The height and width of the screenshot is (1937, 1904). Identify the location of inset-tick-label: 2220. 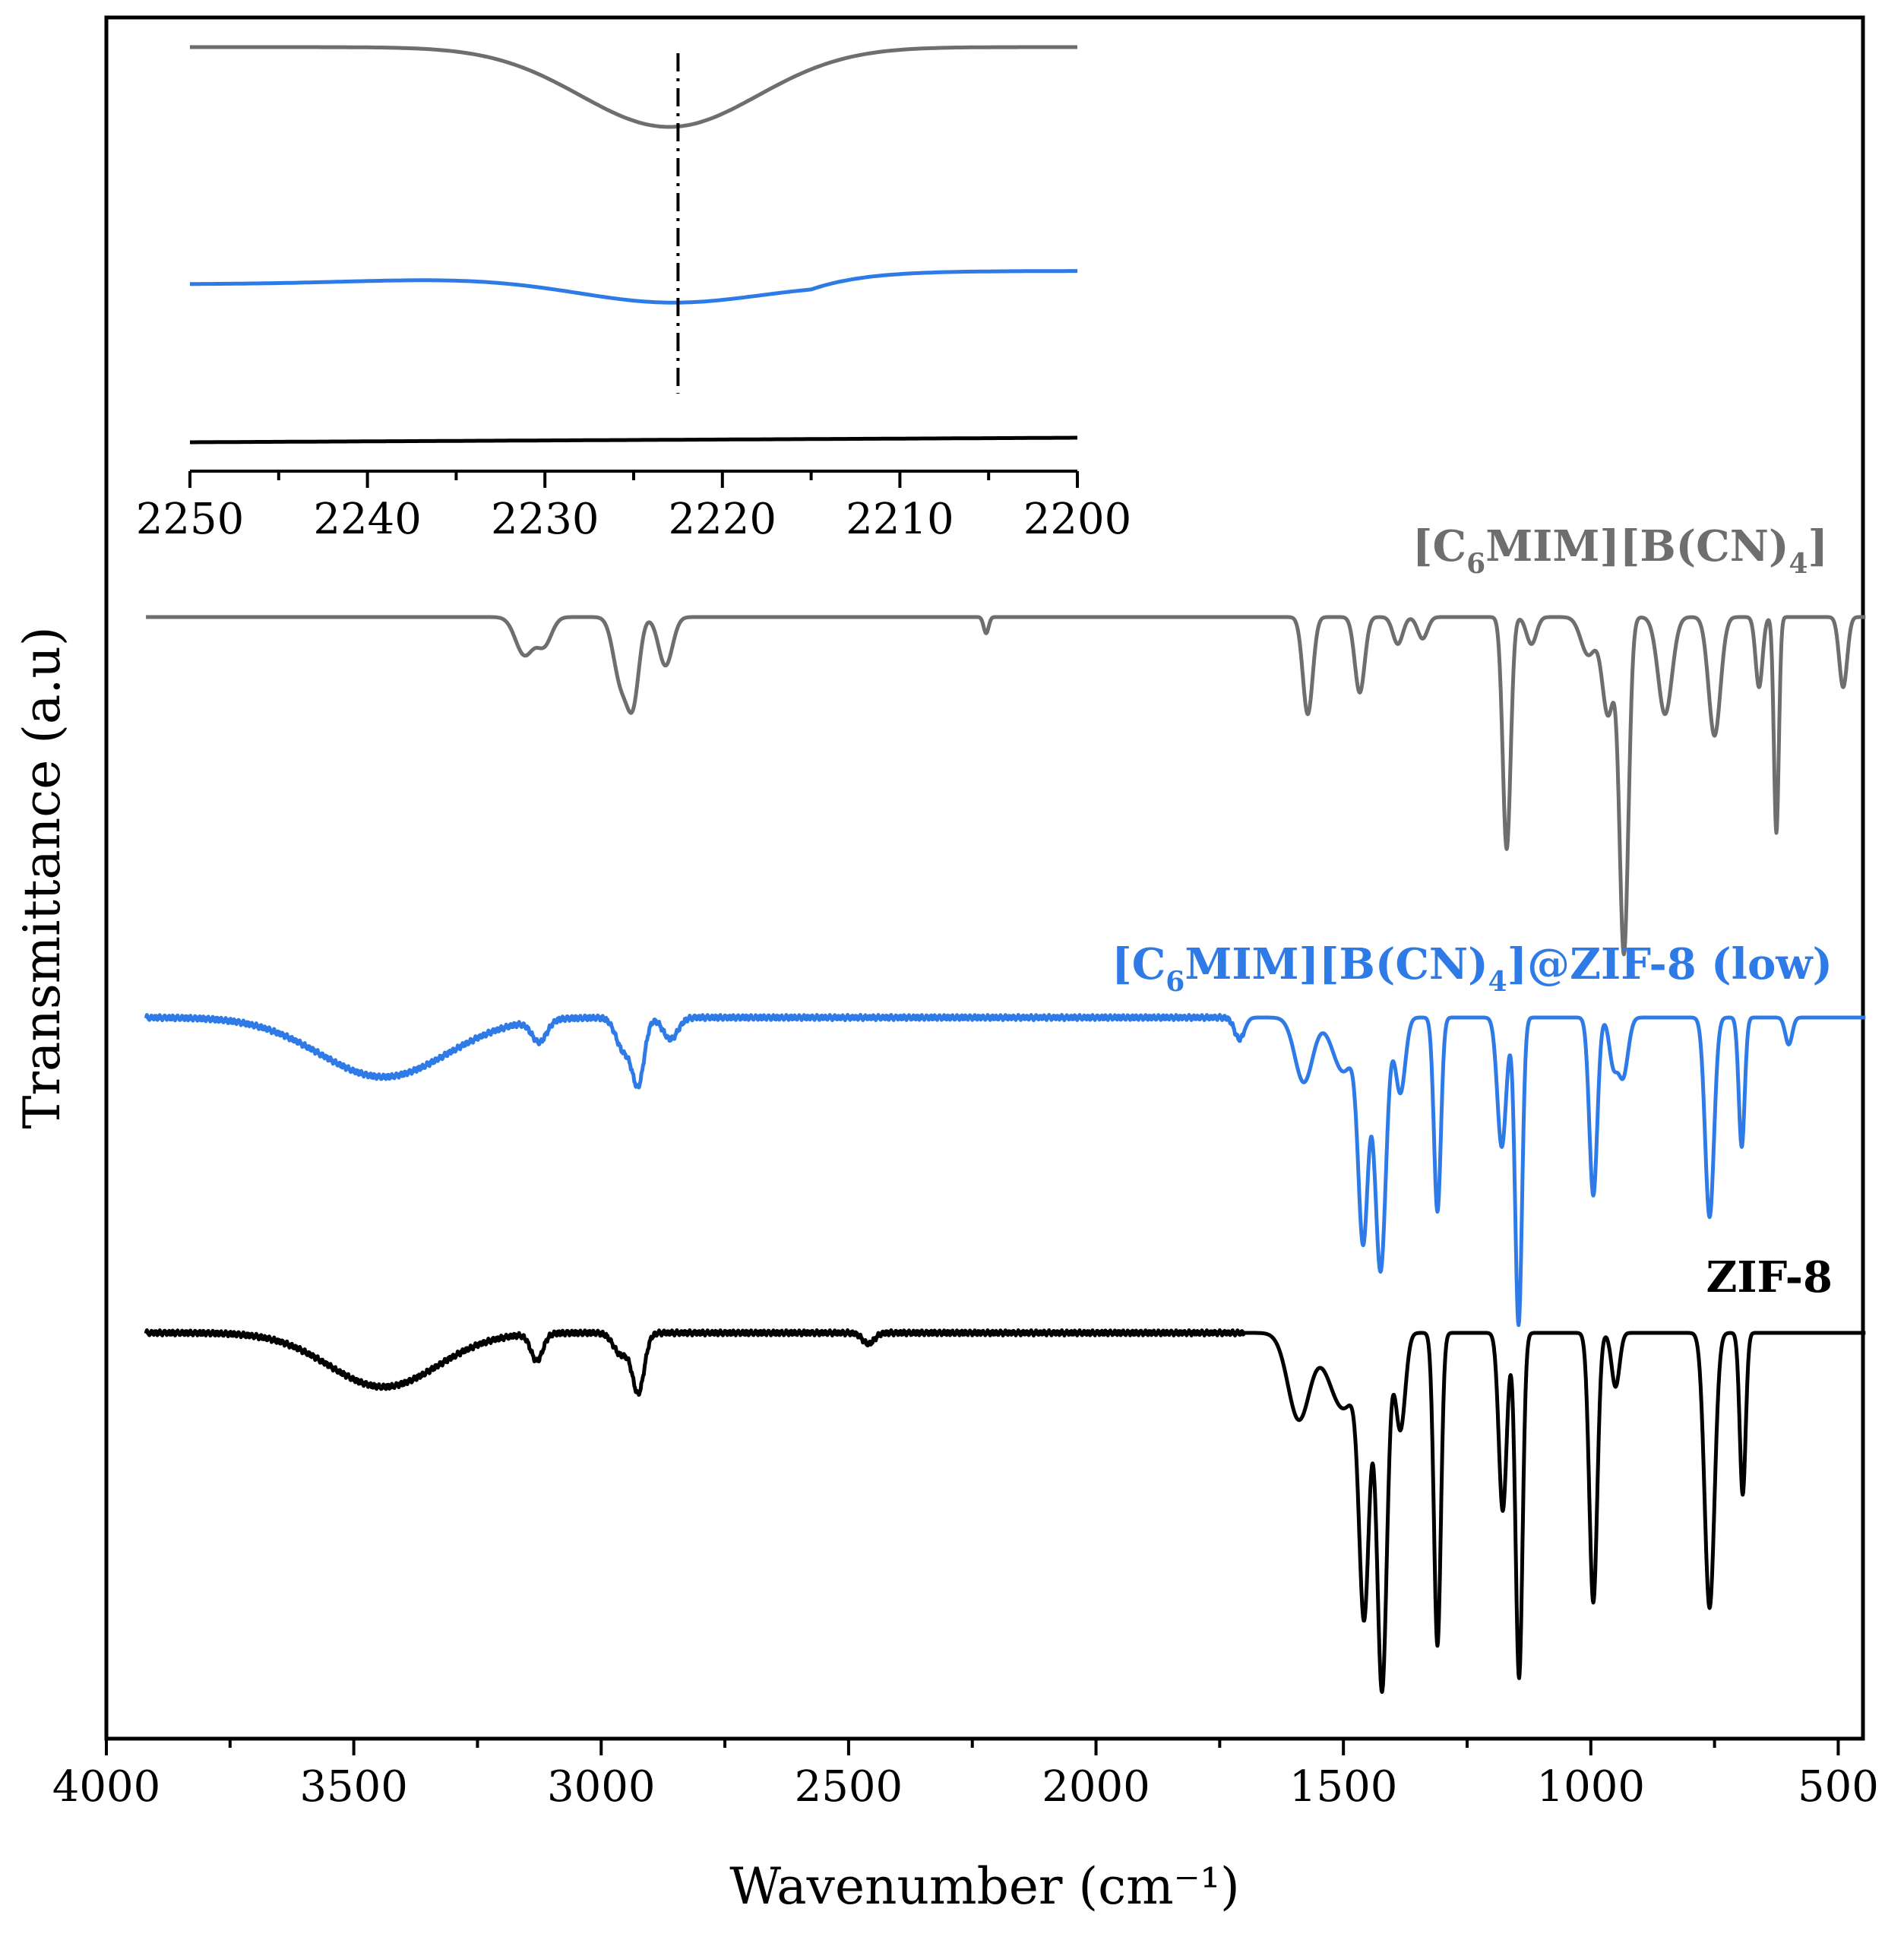
(723, 519).